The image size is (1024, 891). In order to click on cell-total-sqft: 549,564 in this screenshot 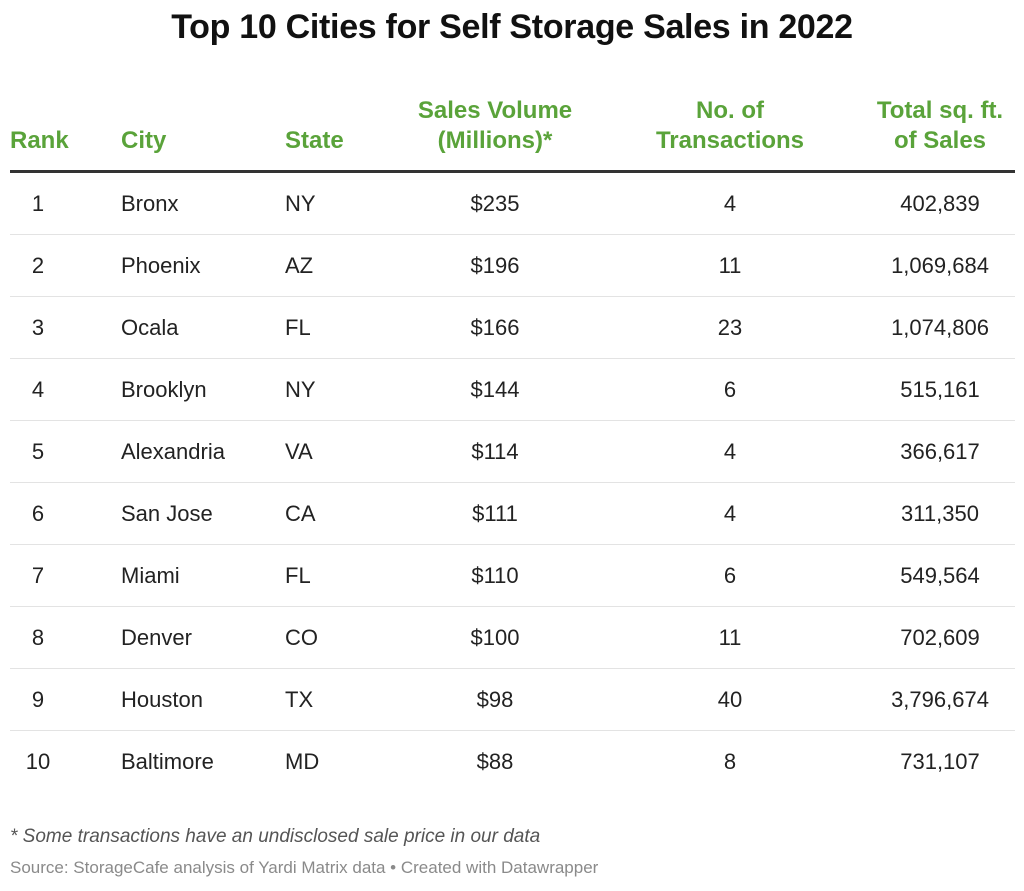, I will do `click(940, 575)`.